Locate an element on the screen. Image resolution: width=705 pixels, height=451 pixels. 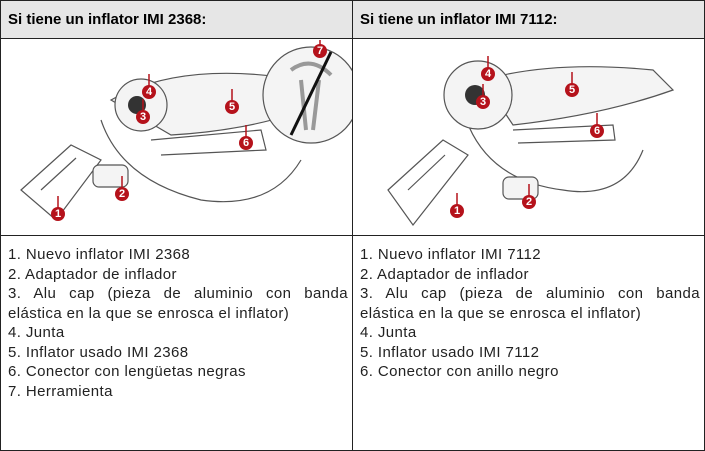
list-item: 5. Inflator usado IMI 2368 is located at coordinates (98, 352).